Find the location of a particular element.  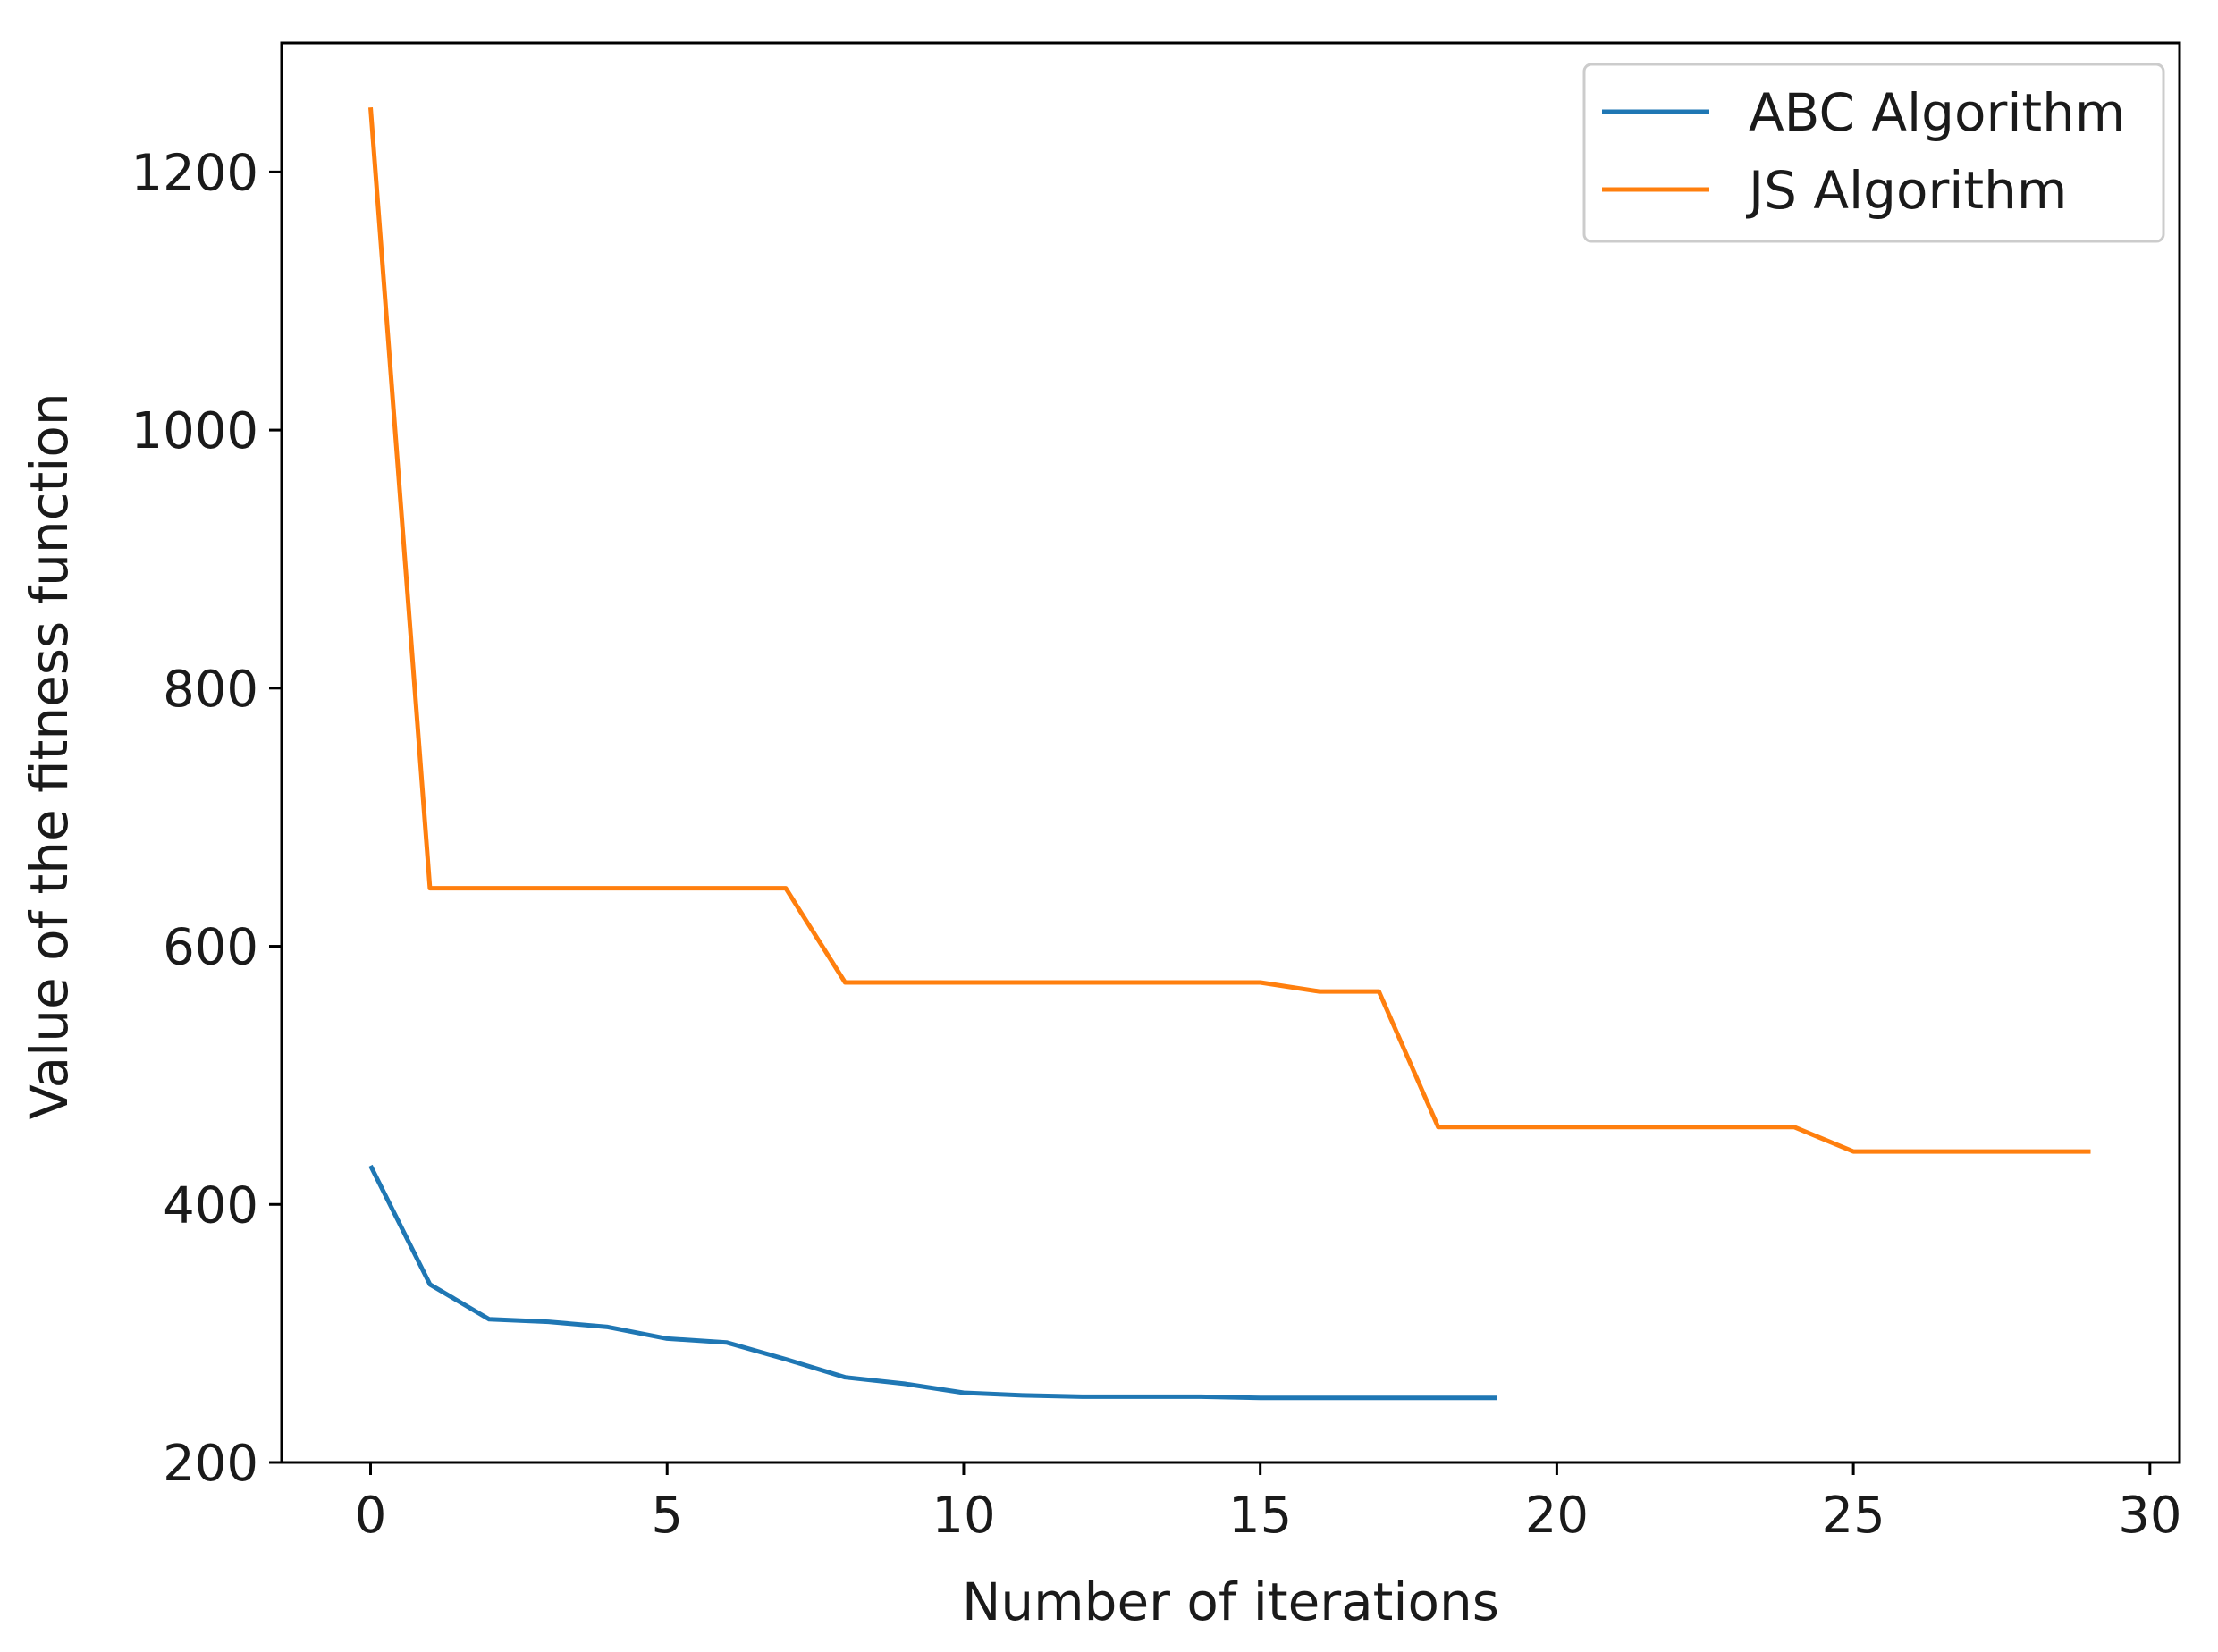

x-tick-label: 30 is located at coordinates (2149, 1516).